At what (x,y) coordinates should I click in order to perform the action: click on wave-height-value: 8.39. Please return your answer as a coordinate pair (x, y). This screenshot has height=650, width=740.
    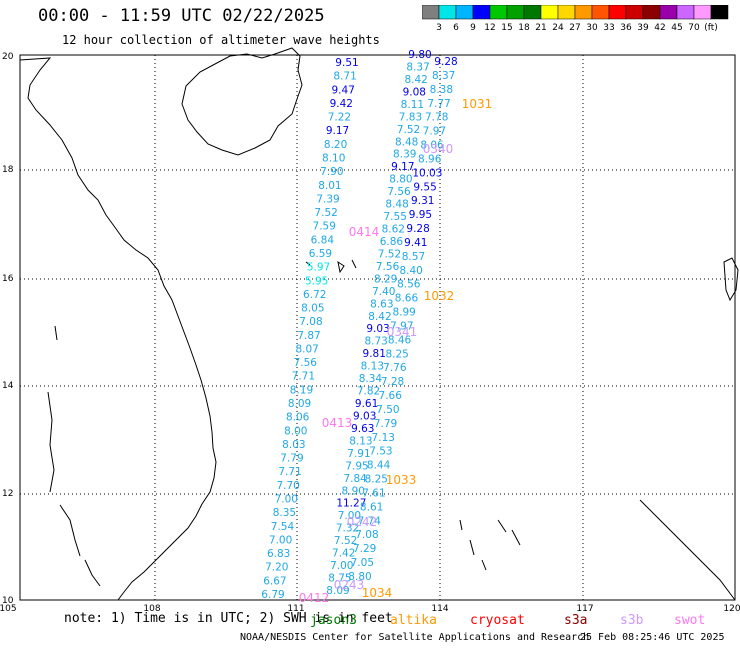
    Looking at the image, I should click on (404, 155).